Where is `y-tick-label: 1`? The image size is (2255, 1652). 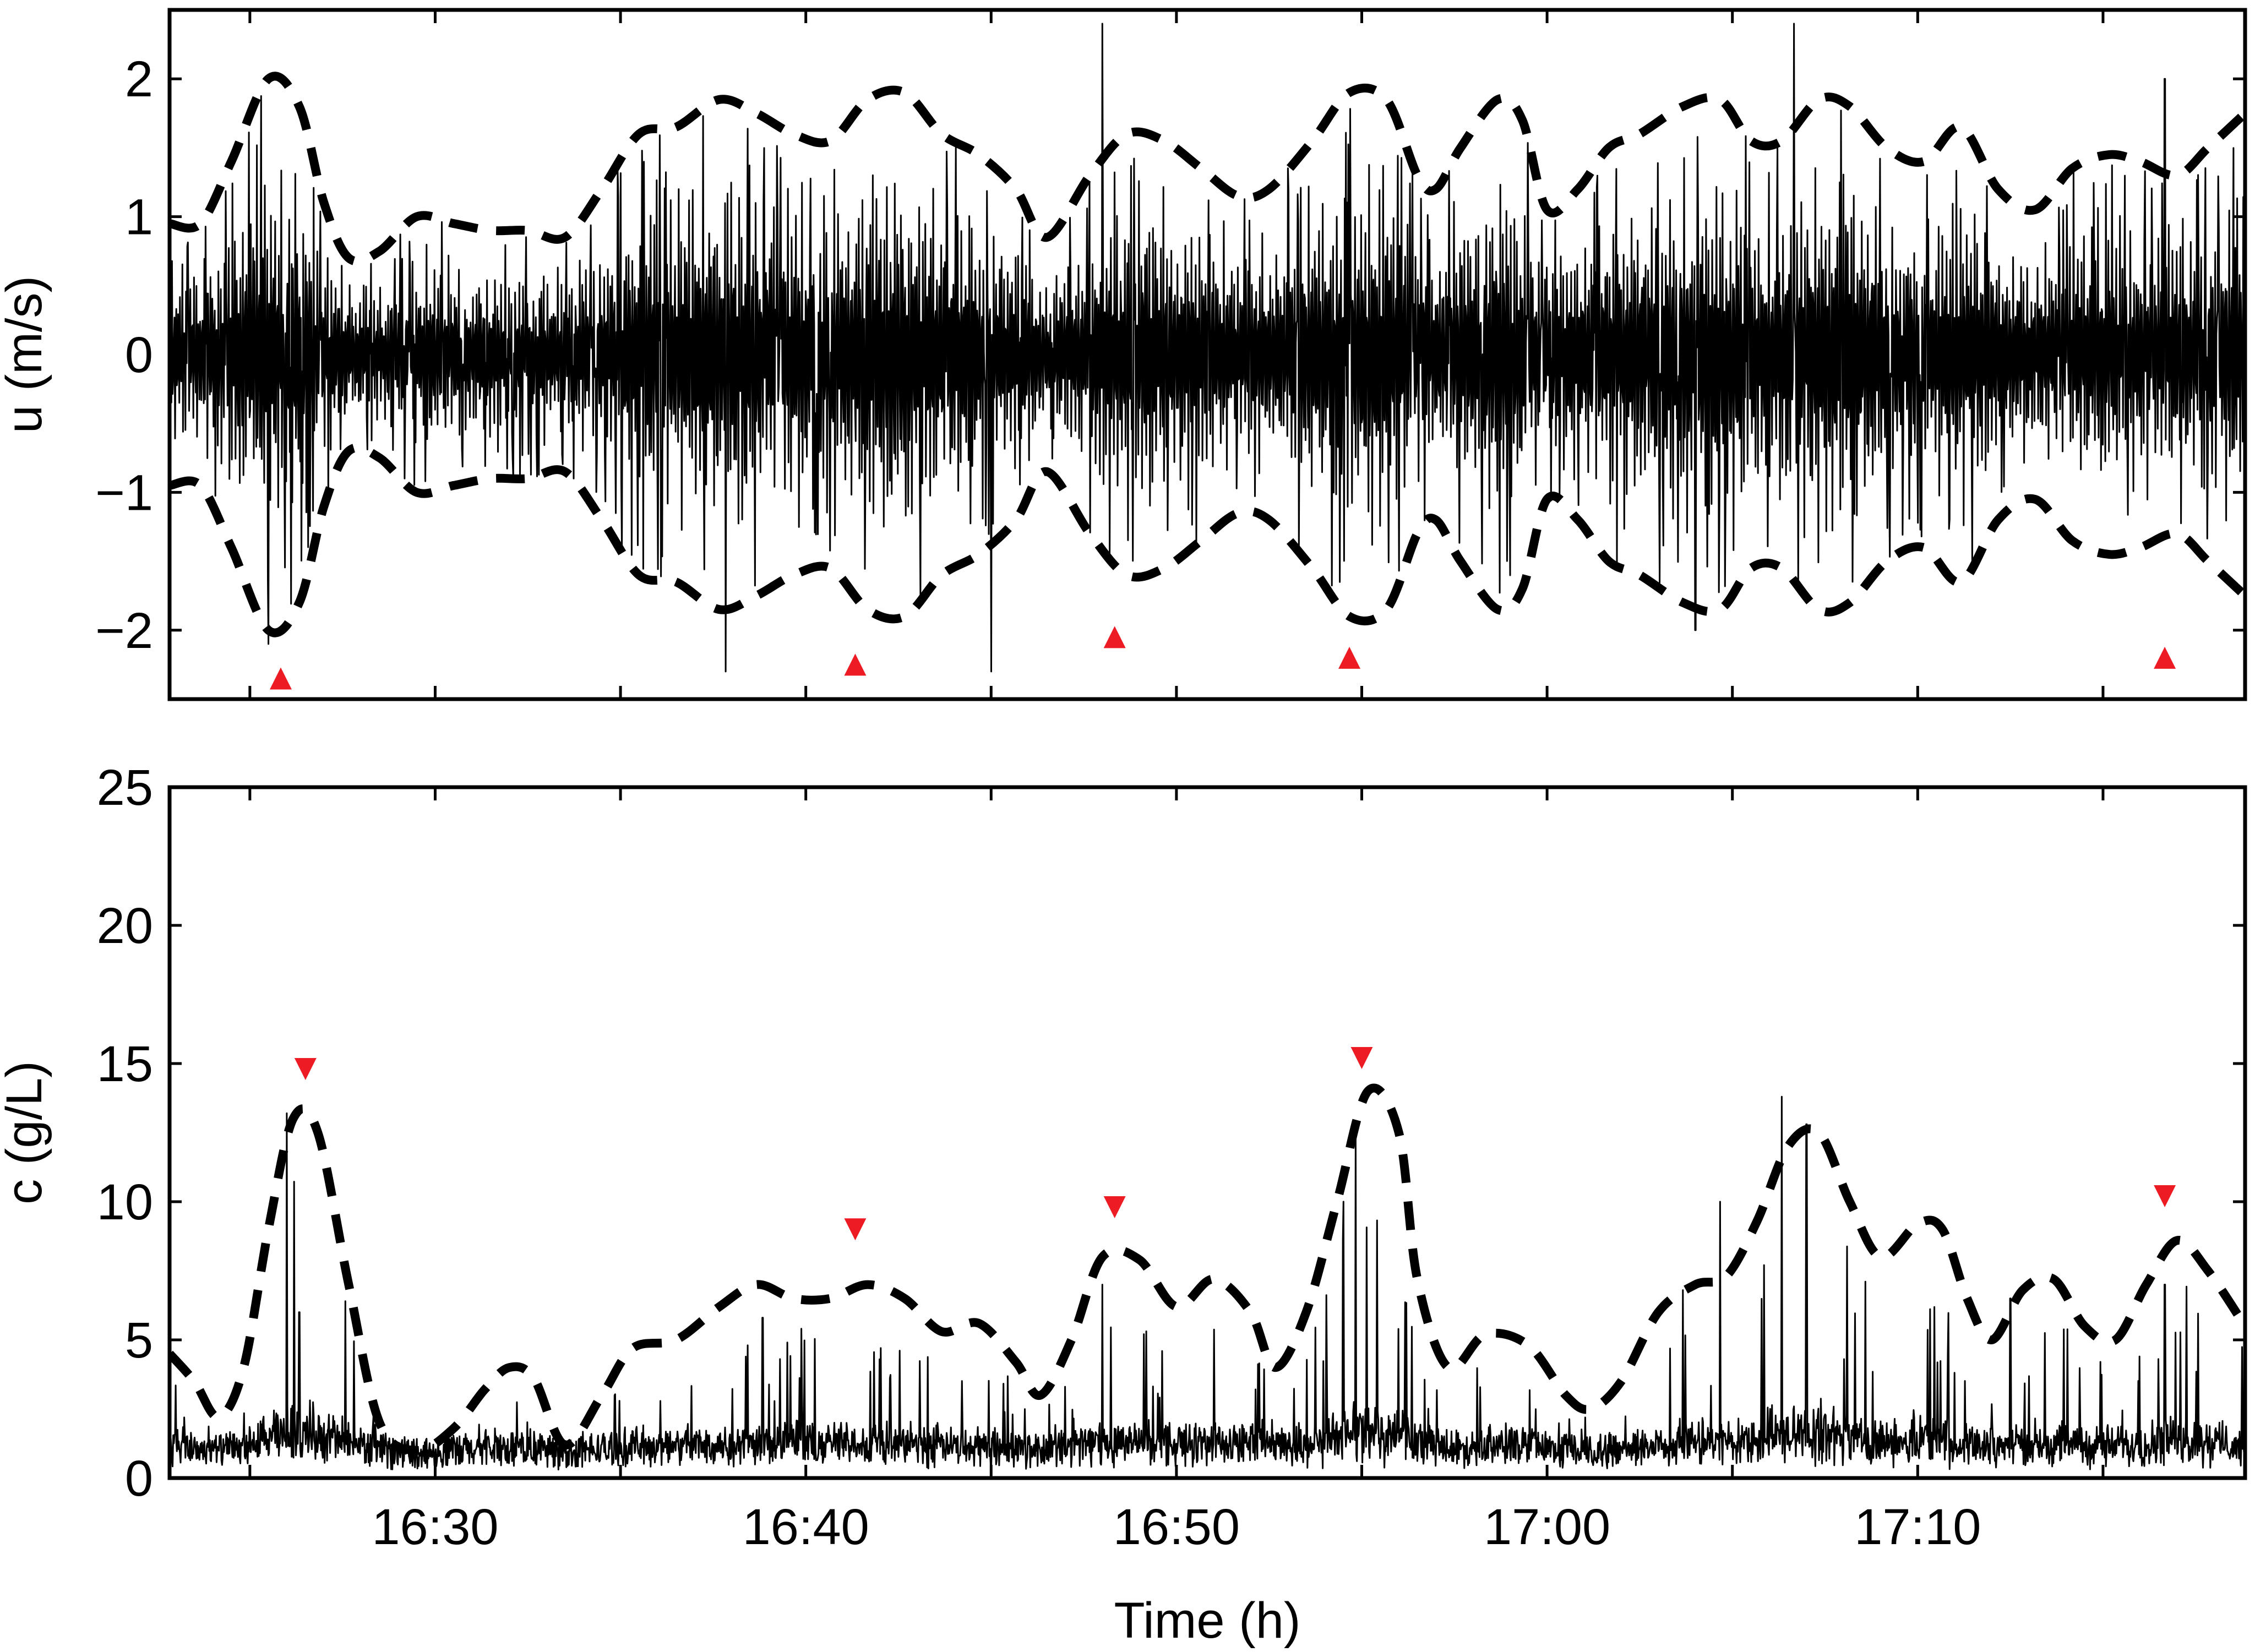 y-tick-label: 1 is located at coordinates (139, 217).